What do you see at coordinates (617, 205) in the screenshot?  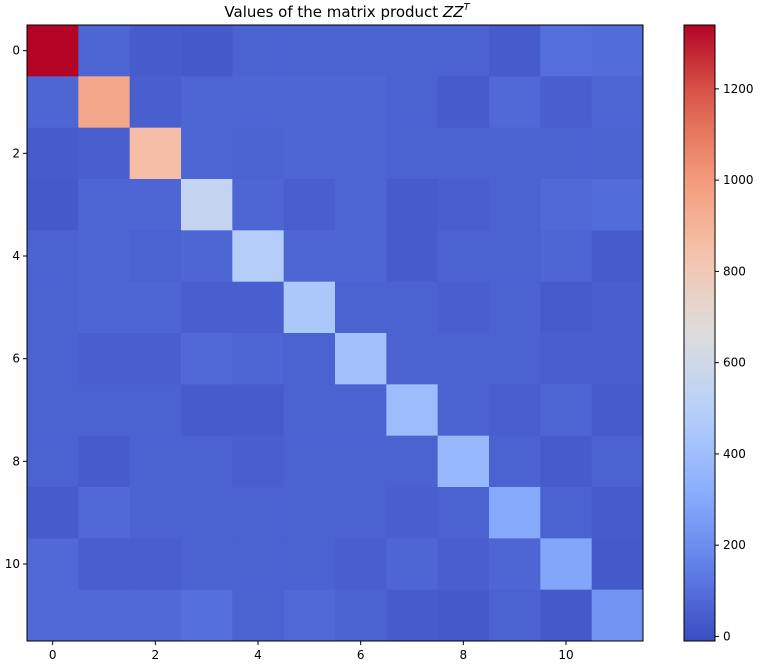 I see `heatmap-cell-r3-c11` at bounding box center [617, 205].